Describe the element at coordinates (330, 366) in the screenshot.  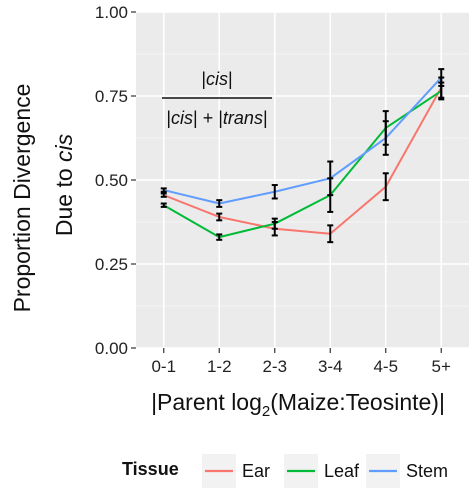
I see `x-tick-label: 3-4` at that location.